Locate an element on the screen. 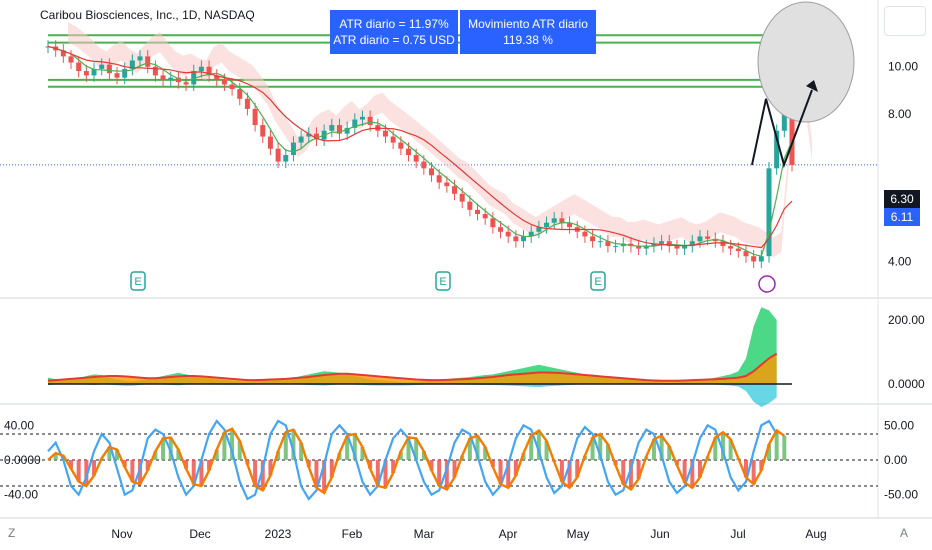 Image resolution: width=932 pixels, height=550 pixels. time-axis-label: Jun is located at coordinates (659, 534).